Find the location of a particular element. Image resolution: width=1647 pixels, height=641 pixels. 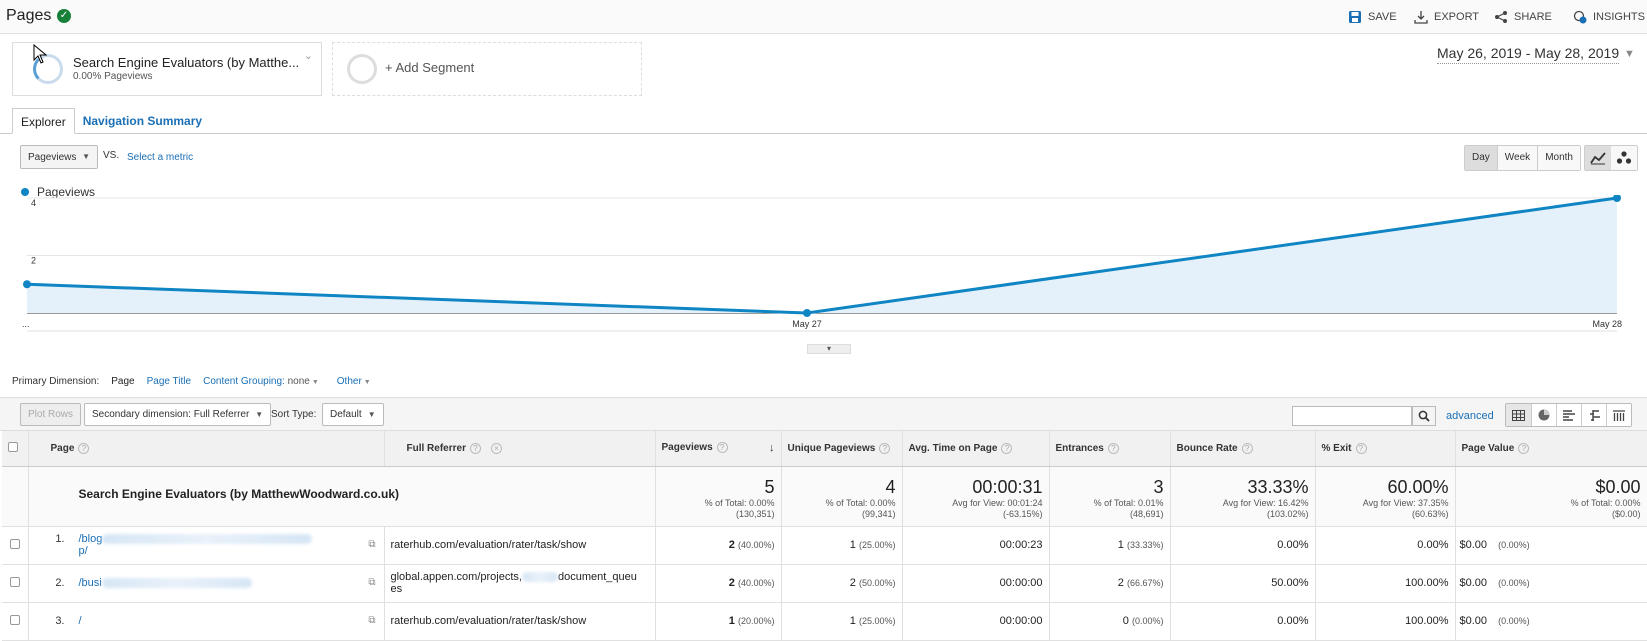

sort-type-select: Default ▼ is located at coordinates (353, 414).